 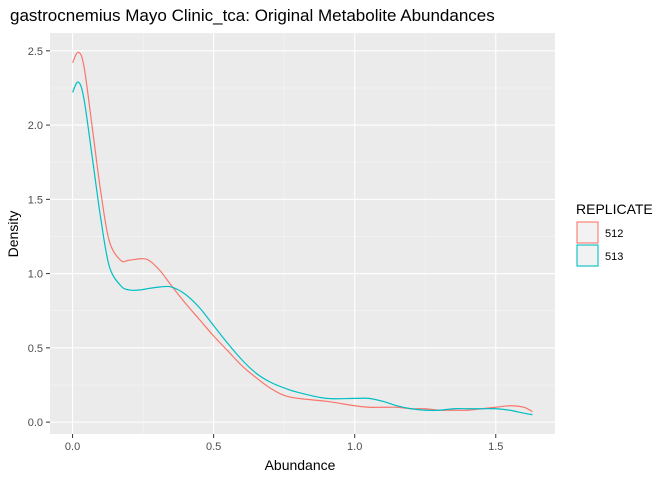 I want to click on y-tick-label: 1.5, so click(x=35, y=200).